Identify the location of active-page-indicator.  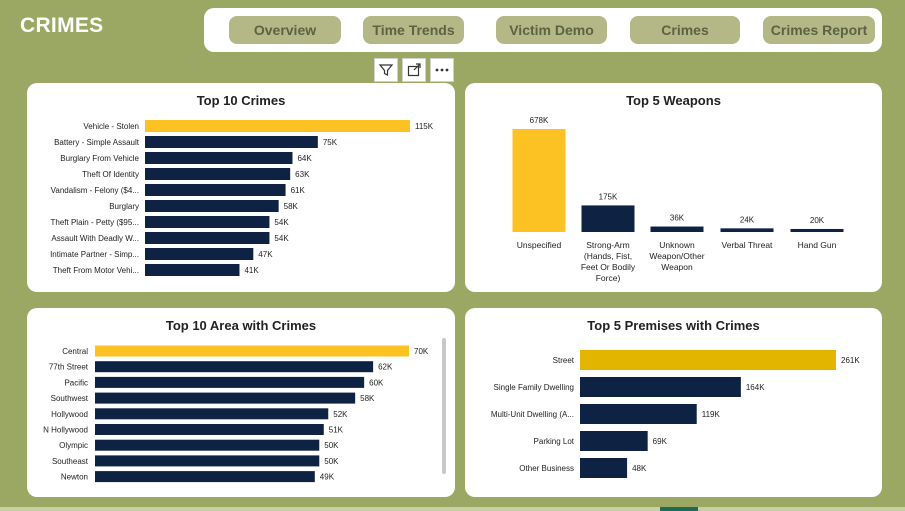
(679, 509).